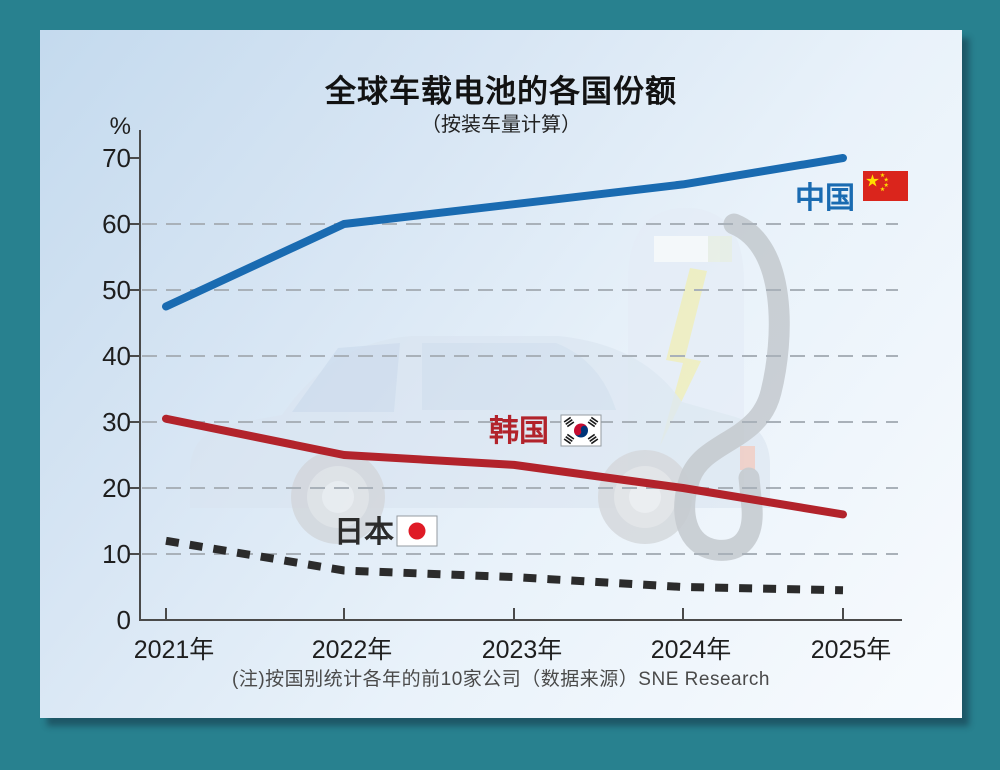  What do you see at coordinates (522, 650) in the screenshot?
I see `x-tick-label-2: 2023年` at bounding box center [522, 650].